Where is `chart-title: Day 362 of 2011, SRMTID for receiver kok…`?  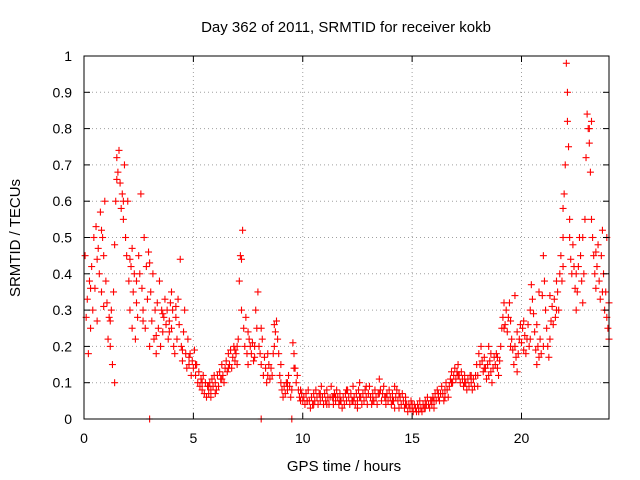 chart-title: Day 362 of 2011, SRMTID for receiver kok… is located at coordinates (346, 27).